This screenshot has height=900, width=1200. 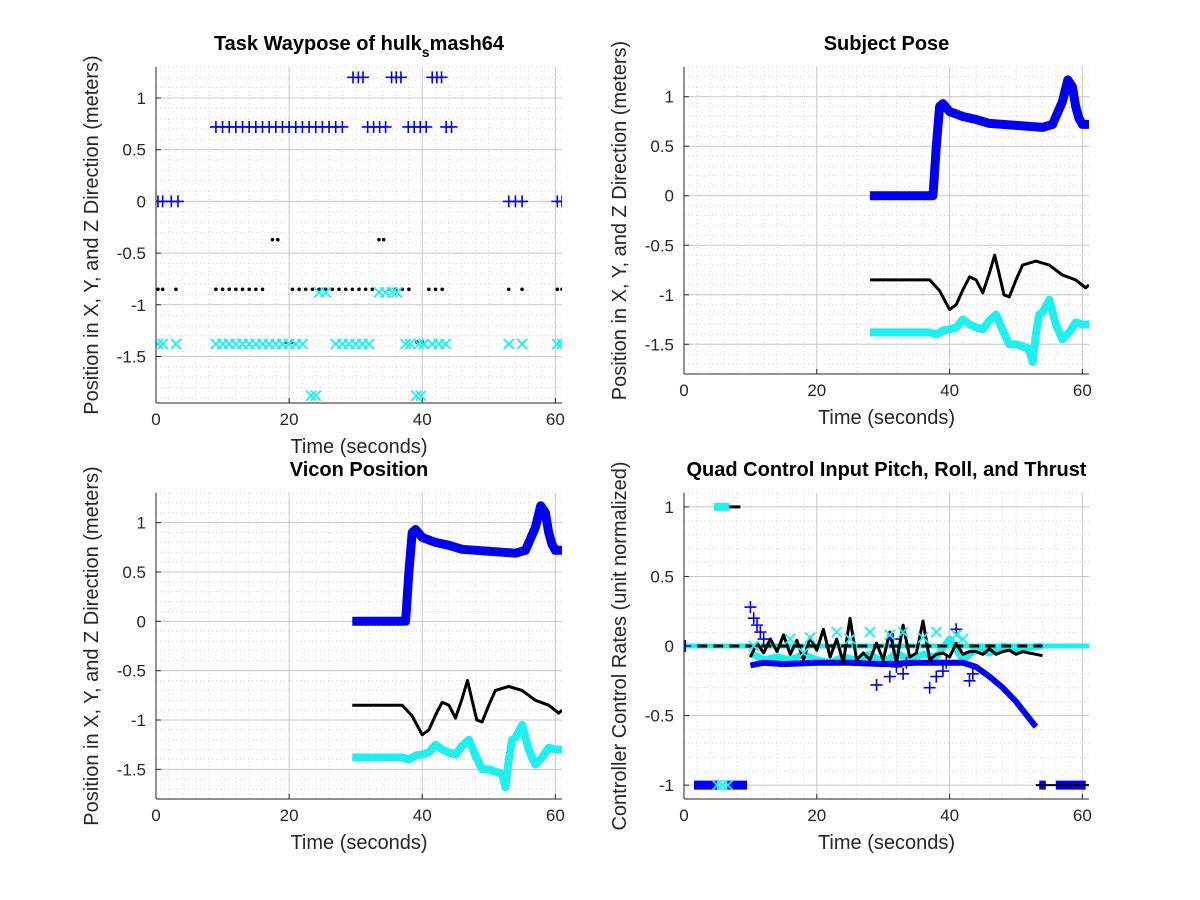 What do you see at coordinates (887, 44) in the screenshot?
I see `chart-1-title: Subject Pose` at bounding box center [887, 44].